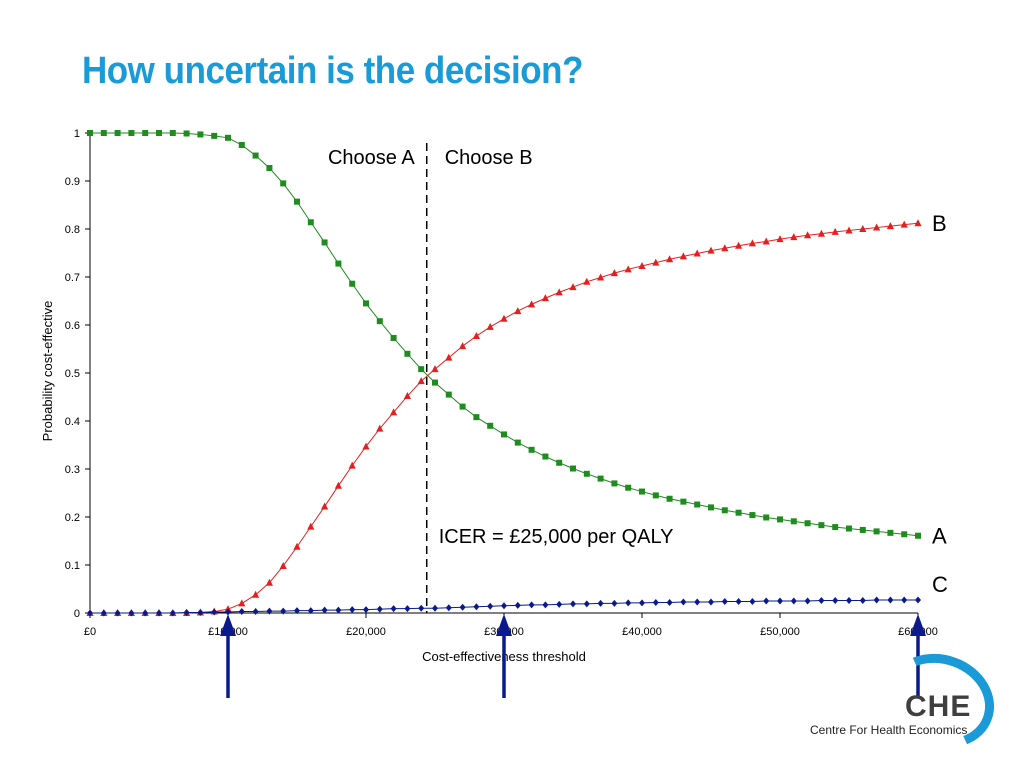 Image resolution: width=1024 pixels, height=768 pixels. Describe the element at coordinates (72, 470) in the screenshot. I see `y-tick-label: 0.3` at that location.